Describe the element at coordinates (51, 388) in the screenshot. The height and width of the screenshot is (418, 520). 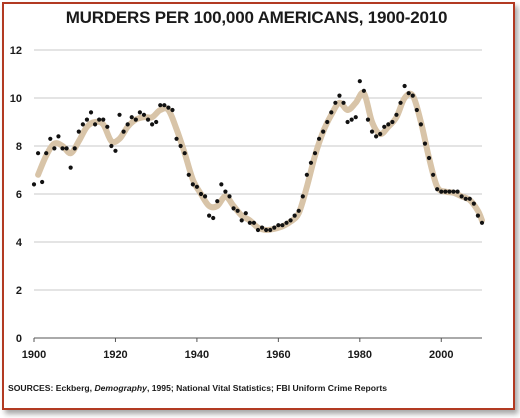
I see `sources-prefix: SOURCES: Eckberg,` at that location.